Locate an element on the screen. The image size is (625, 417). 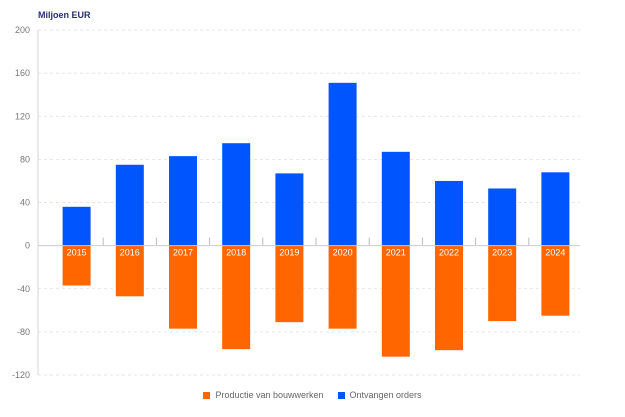
legend-item-productie: Productie van bouwwerken is located at coordinates (263, 395).